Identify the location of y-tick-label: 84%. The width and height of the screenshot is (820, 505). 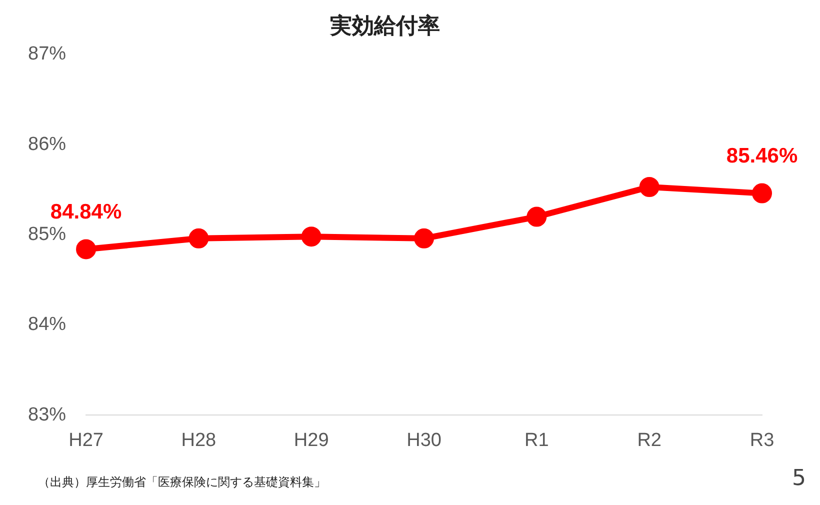
(47, 325).